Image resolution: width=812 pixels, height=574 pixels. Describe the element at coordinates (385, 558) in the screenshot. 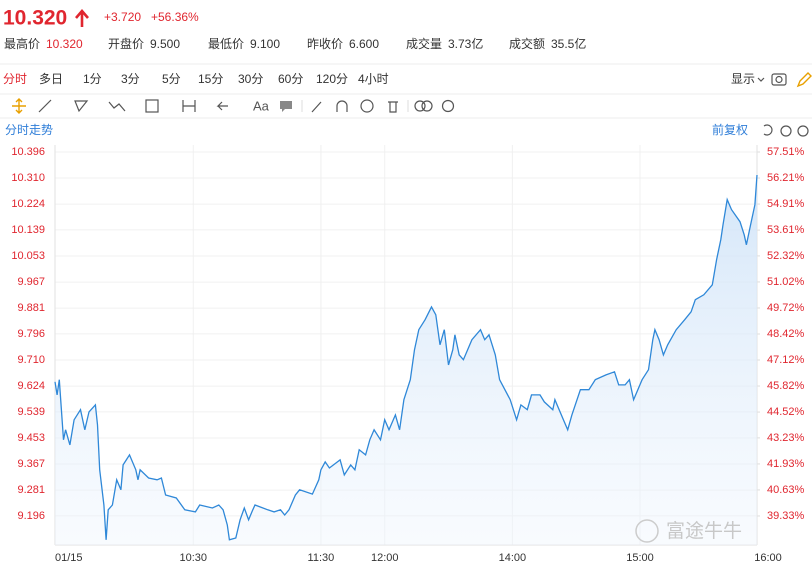

I see `x-tick-label: 12:00` at that location.